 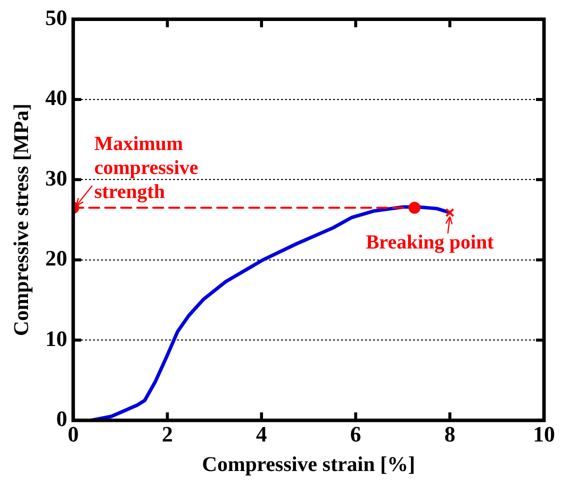 What do you see at coordinates (356, 433) in the screenshot?
I see `x-tick-label: 6` at bounding box center [356, 433].